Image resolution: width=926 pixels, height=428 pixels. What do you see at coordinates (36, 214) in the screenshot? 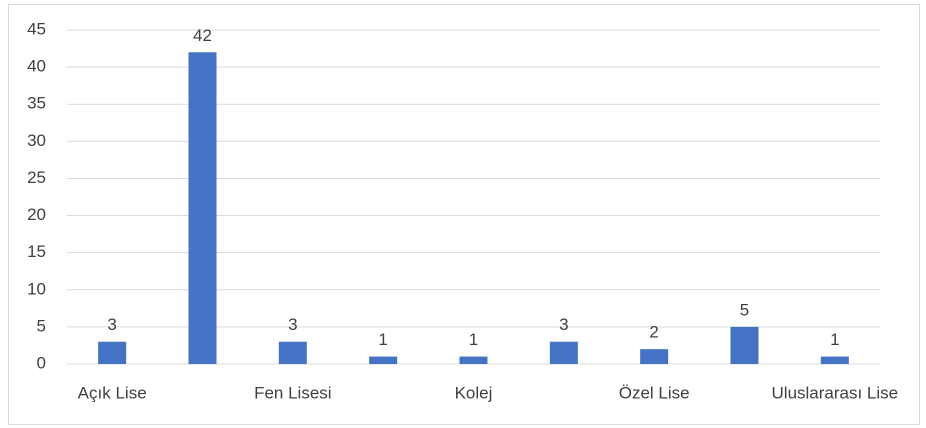
I see `y-tick-label: 20` at bounding box center [36, 214].